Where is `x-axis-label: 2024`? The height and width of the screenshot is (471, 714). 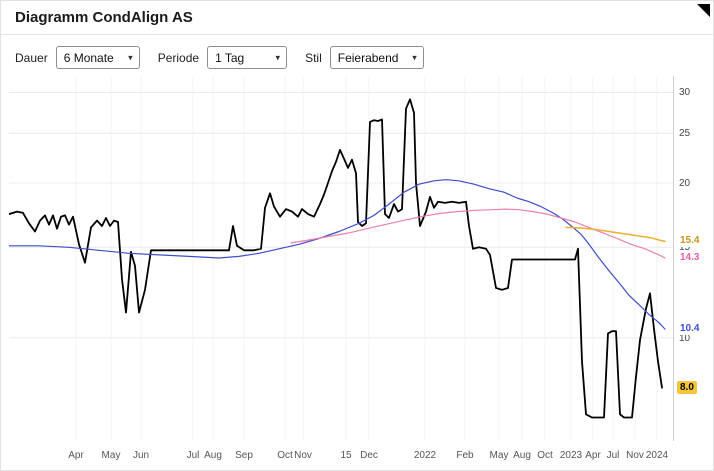
x-axis-label: 2024 is located at coordinates (657, 455).